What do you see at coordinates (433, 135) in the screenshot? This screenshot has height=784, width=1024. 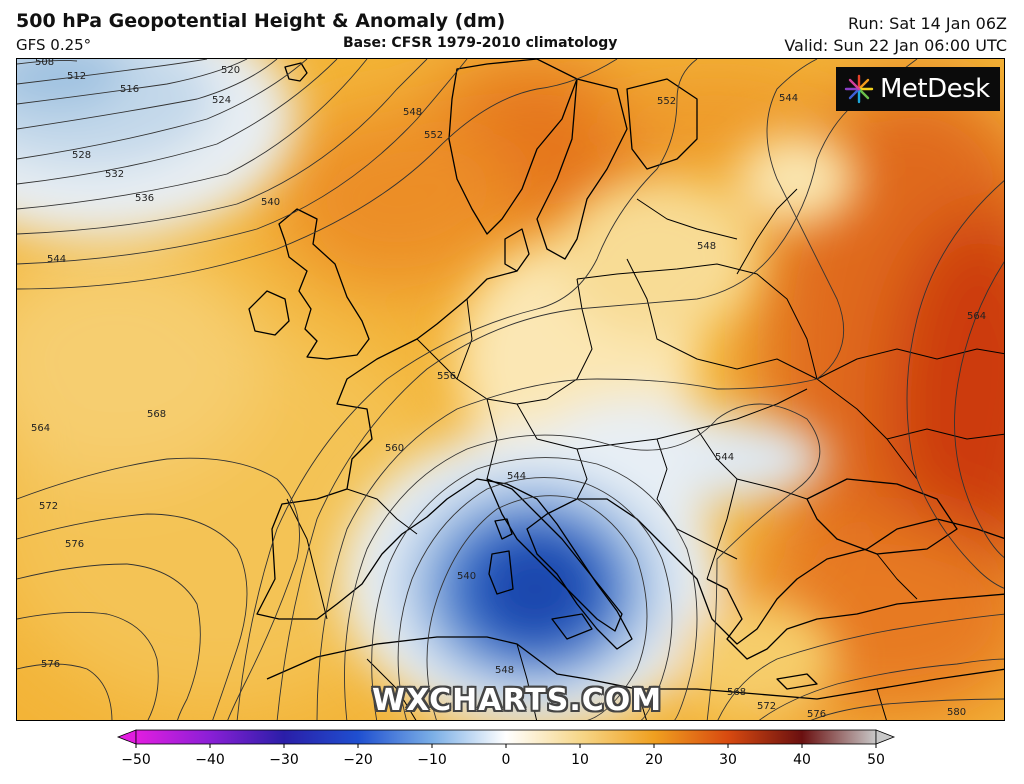 I see `contour-label-552-north: 552` at bounding box center [433, 135].